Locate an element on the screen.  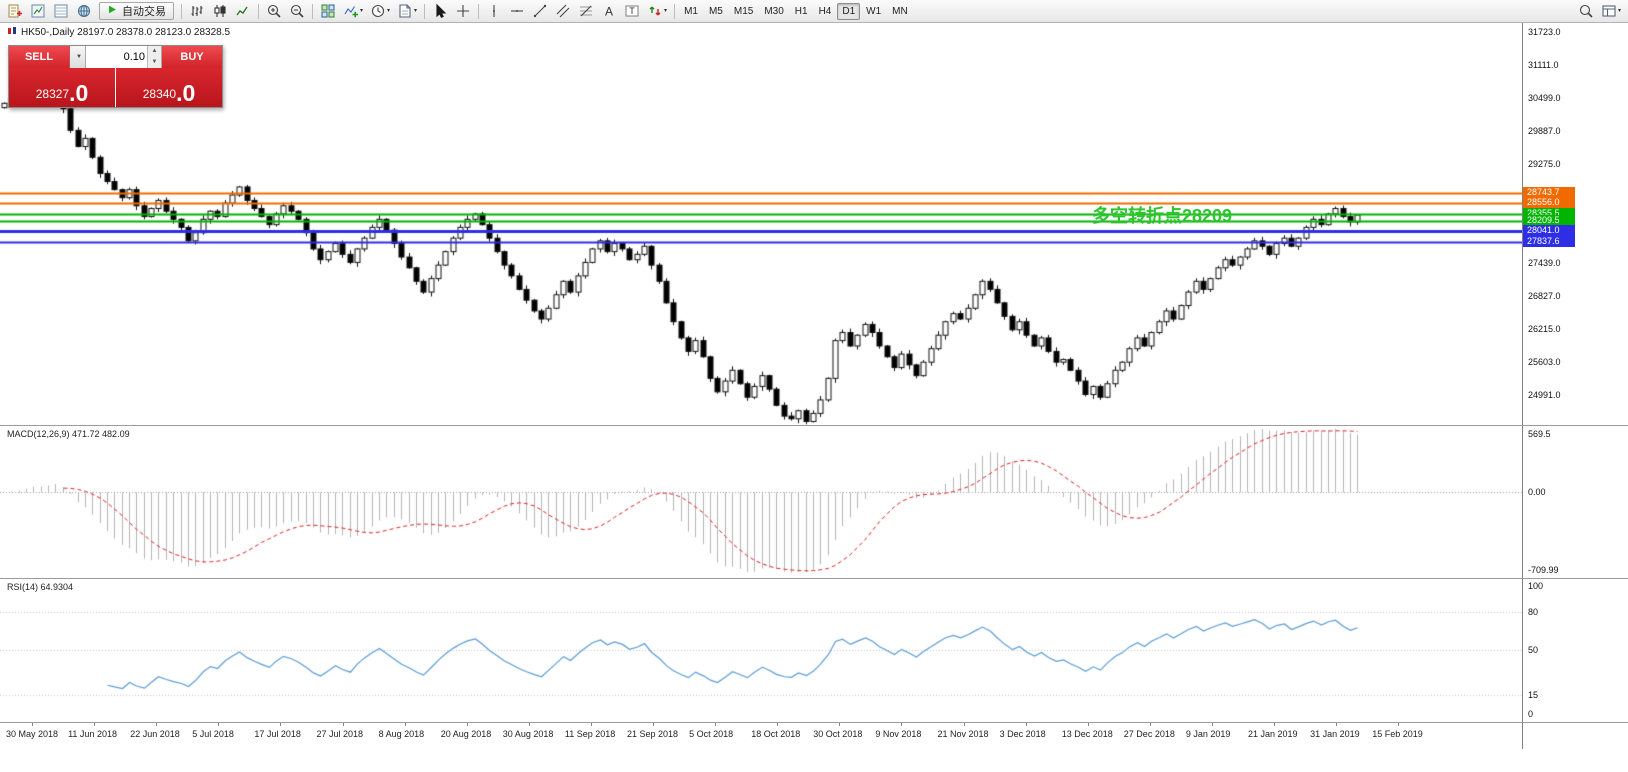
autotrading-button: 自动交易 is located at coordinates (136, 11).